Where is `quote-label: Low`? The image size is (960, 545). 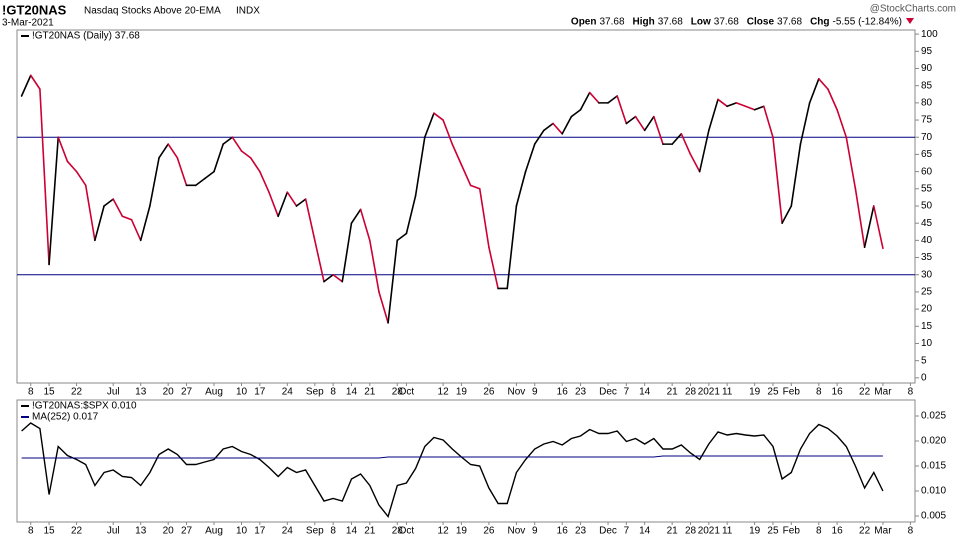 quote-label: Low is located at coordinates (701, 22).